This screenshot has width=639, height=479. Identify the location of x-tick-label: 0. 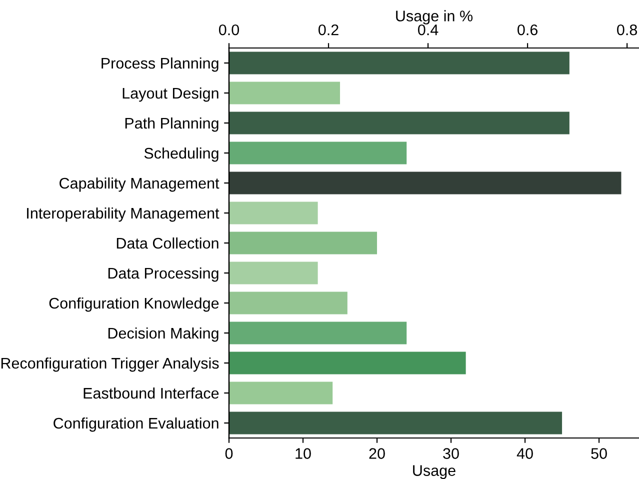
(229, 453).